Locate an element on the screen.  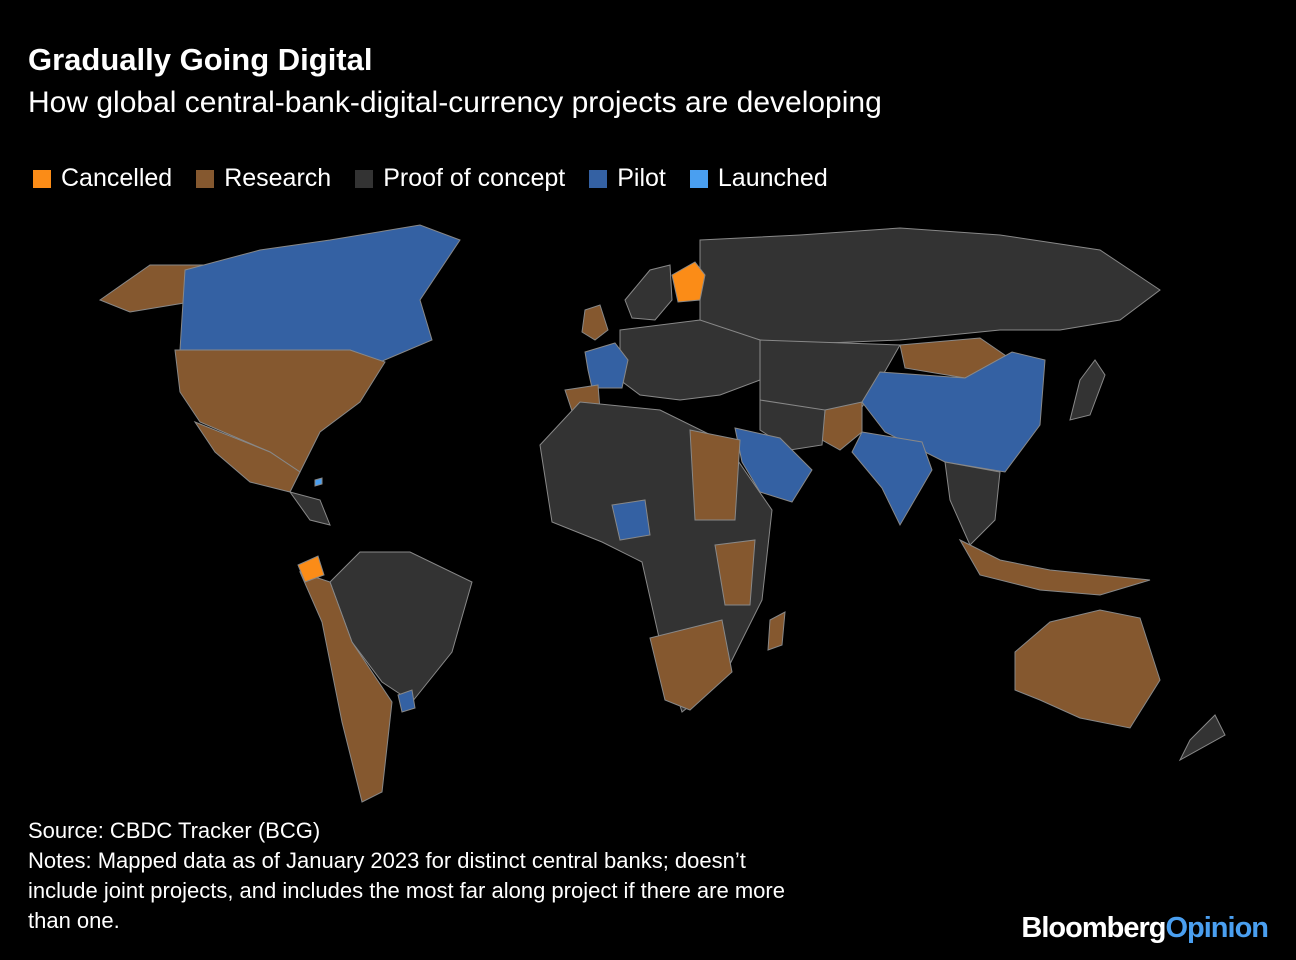
andes is located at coordinates (346, 687).